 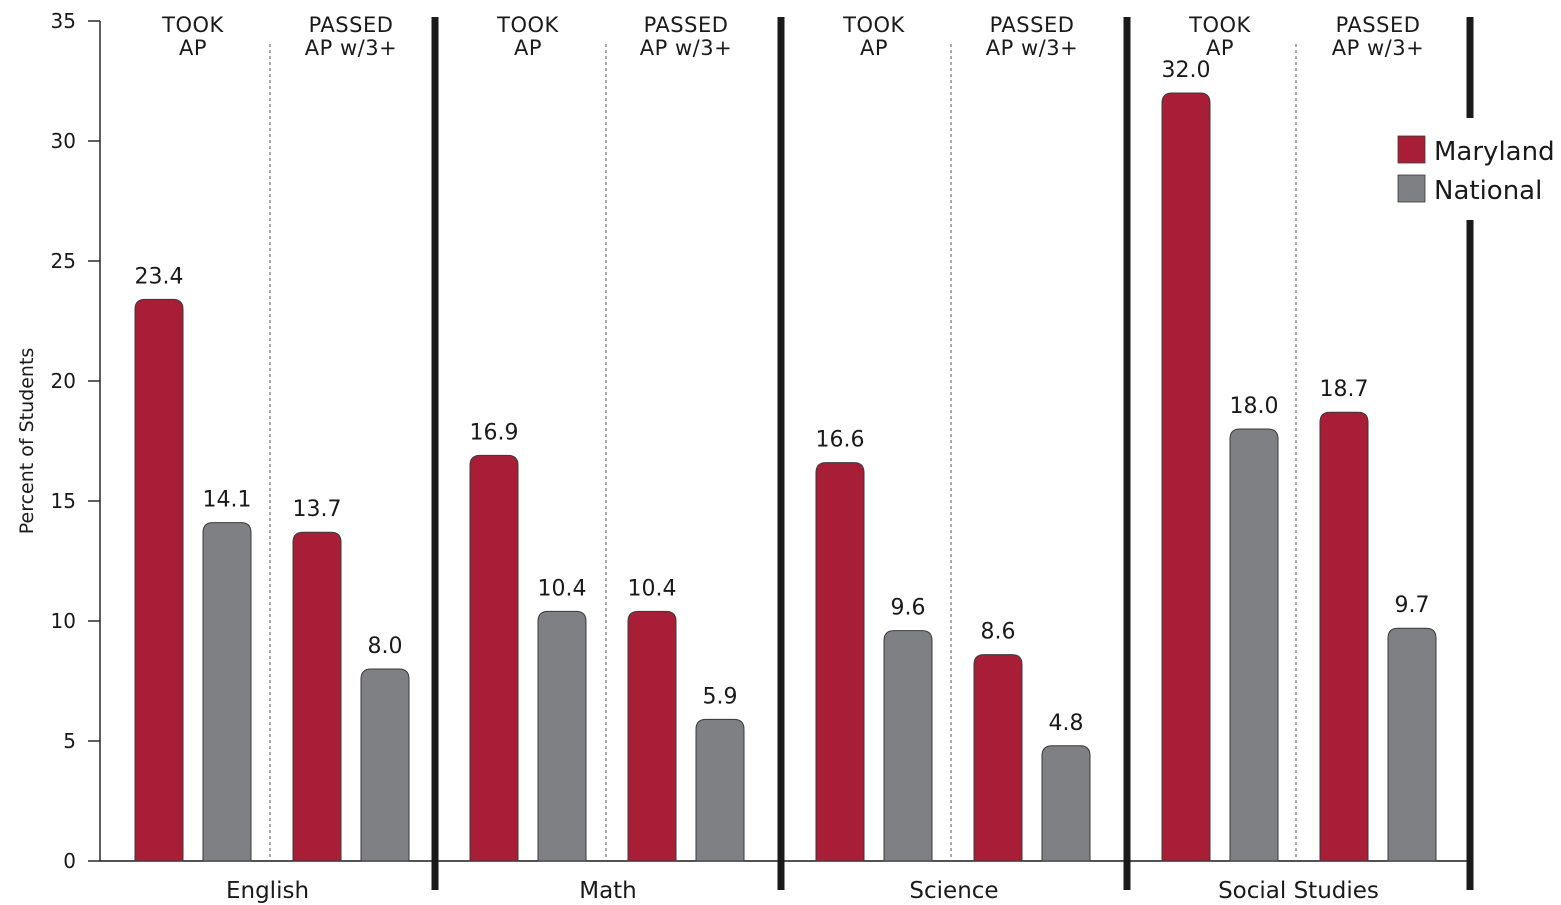 What do you see at coordinates (1344, 389) in the screenshot?
I see `data-label: 18.7` at bounding box center [1344, 389].